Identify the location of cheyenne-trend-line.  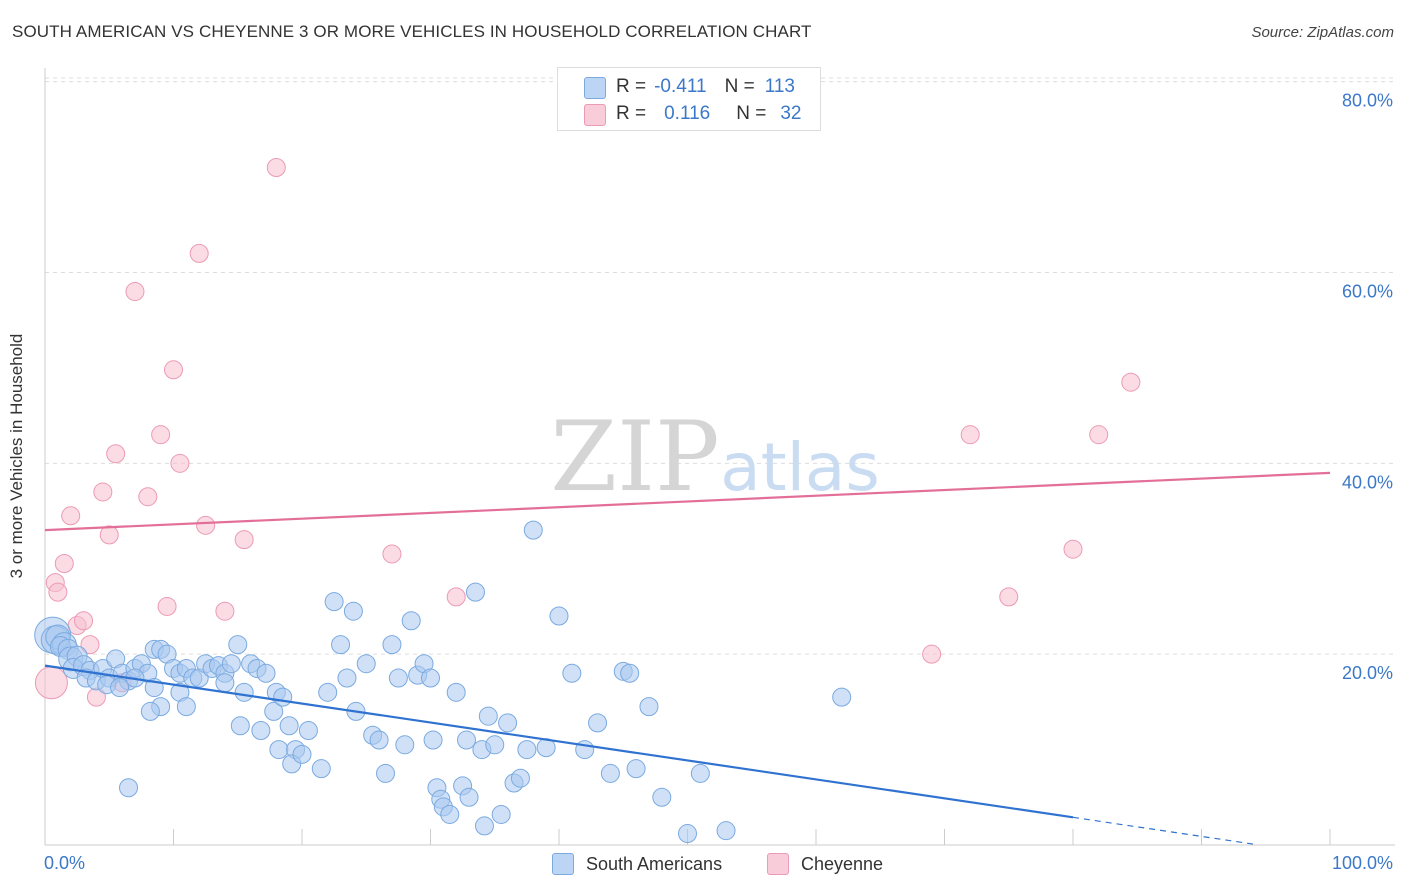
(687, 501).